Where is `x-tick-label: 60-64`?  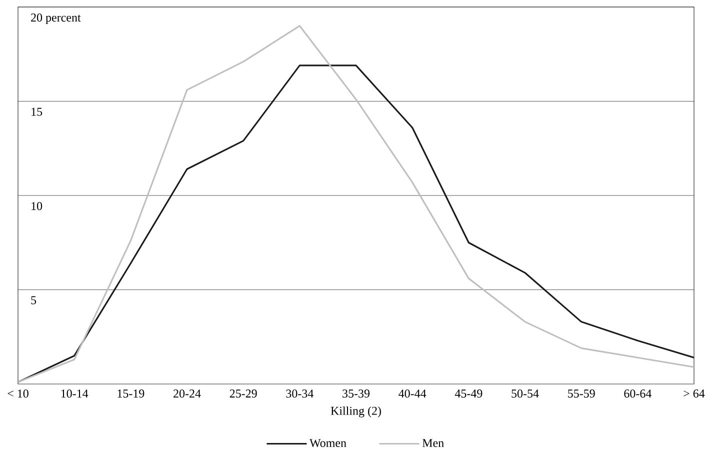
x-tick-label: 60-64 is located at coordinates (638, 394).